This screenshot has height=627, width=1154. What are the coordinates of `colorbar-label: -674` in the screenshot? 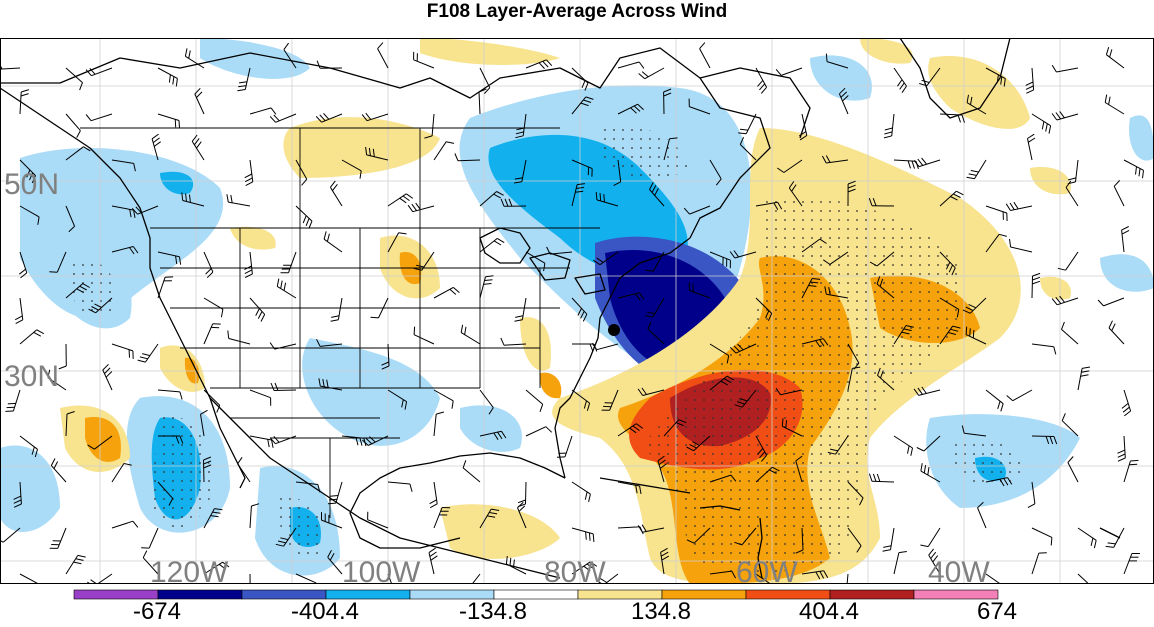 It's located at (157, 610).